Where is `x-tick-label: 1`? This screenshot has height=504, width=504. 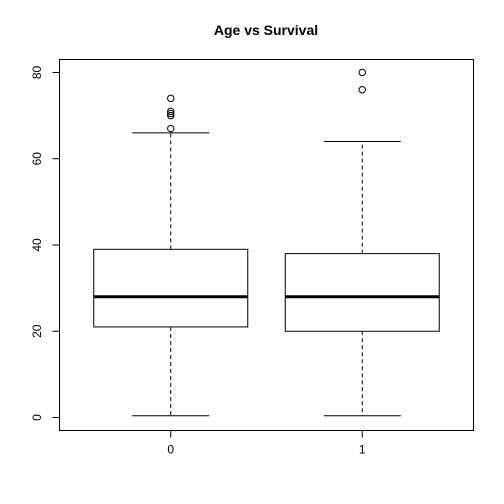 x-tick-label: 1 is located at coordinates (362, 450).